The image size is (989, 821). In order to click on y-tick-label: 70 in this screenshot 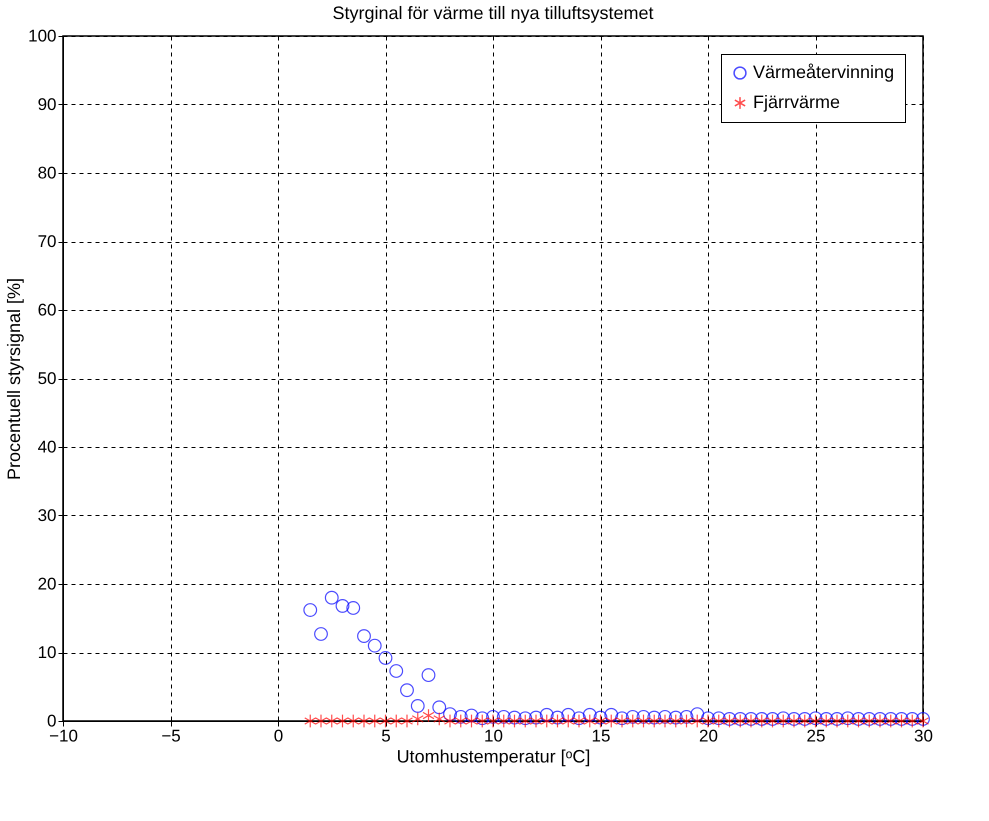, I will do `click(47, 241)`.